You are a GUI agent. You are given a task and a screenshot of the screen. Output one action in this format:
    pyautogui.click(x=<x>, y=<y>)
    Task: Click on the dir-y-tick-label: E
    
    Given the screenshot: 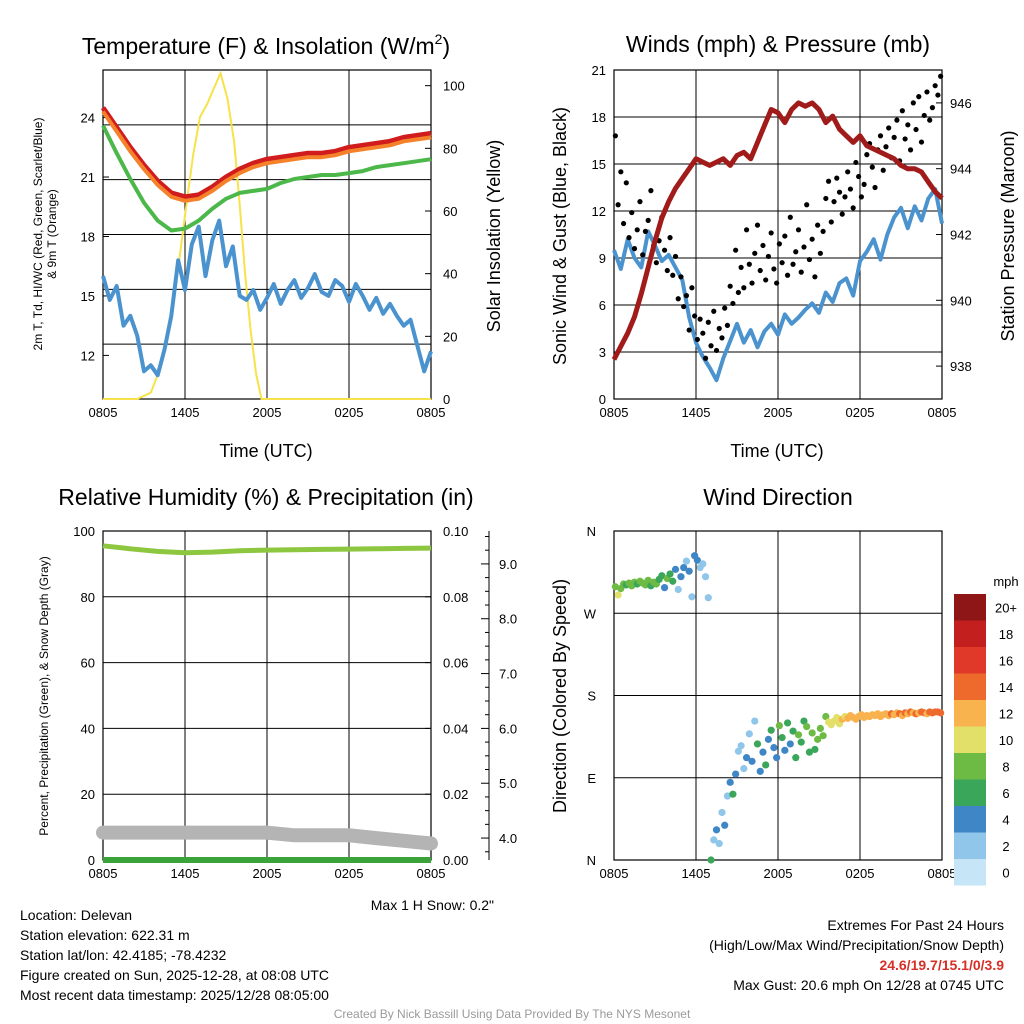 What is the action you would take?
    pyautogui.click(x=591, y=778)
    